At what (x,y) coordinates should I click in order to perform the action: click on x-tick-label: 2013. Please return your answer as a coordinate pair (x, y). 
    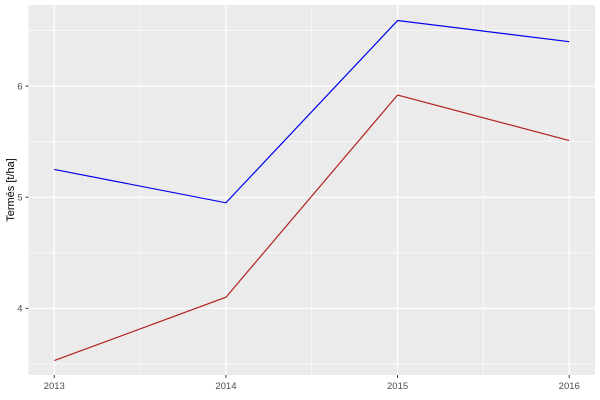
    Looking at the image, I should click on (54, 386).